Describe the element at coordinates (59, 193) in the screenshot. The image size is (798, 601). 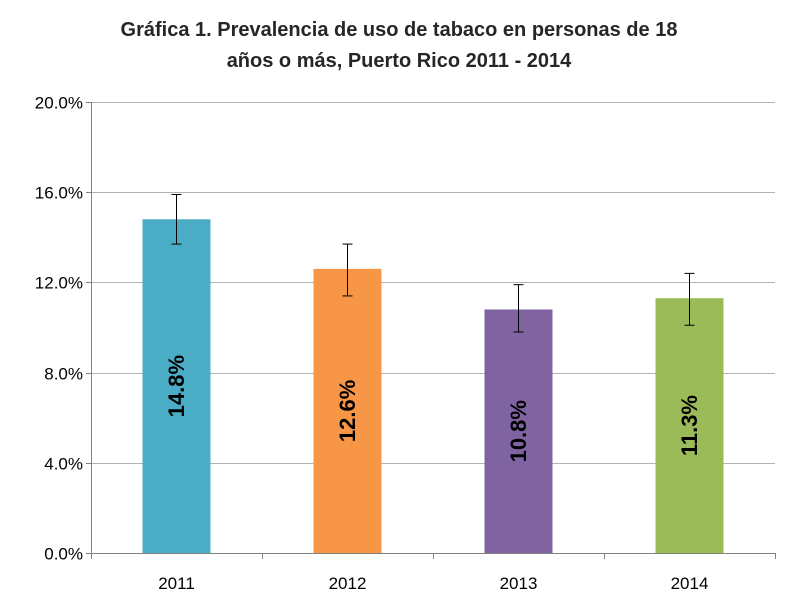
I see `y-tick-label: 16.0%` at that location.